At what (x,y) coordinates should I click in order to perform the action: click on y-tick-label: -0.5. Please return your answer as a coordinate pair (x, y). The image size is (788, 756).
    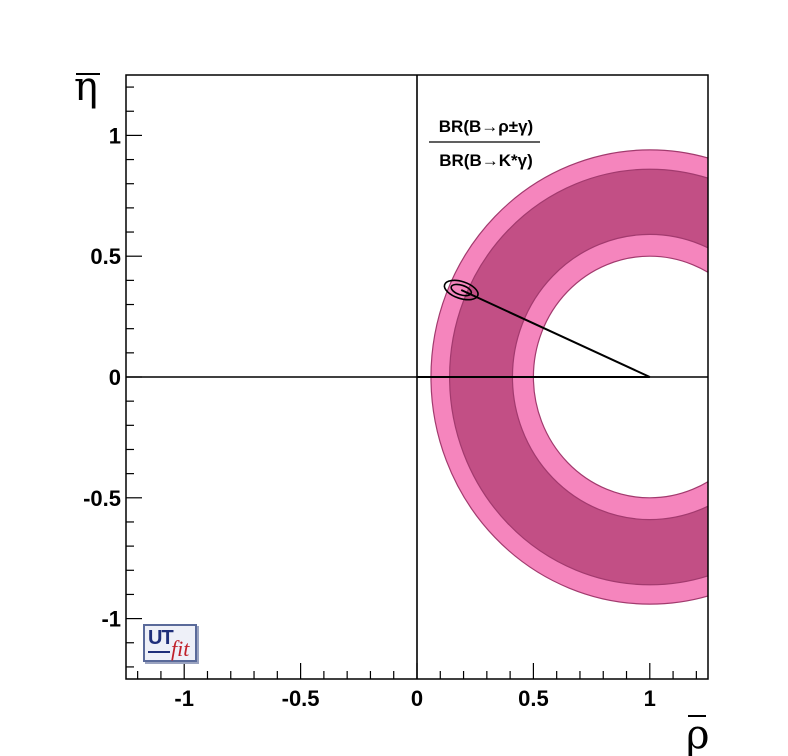
    Looking at the image, I should click on (102, 498).